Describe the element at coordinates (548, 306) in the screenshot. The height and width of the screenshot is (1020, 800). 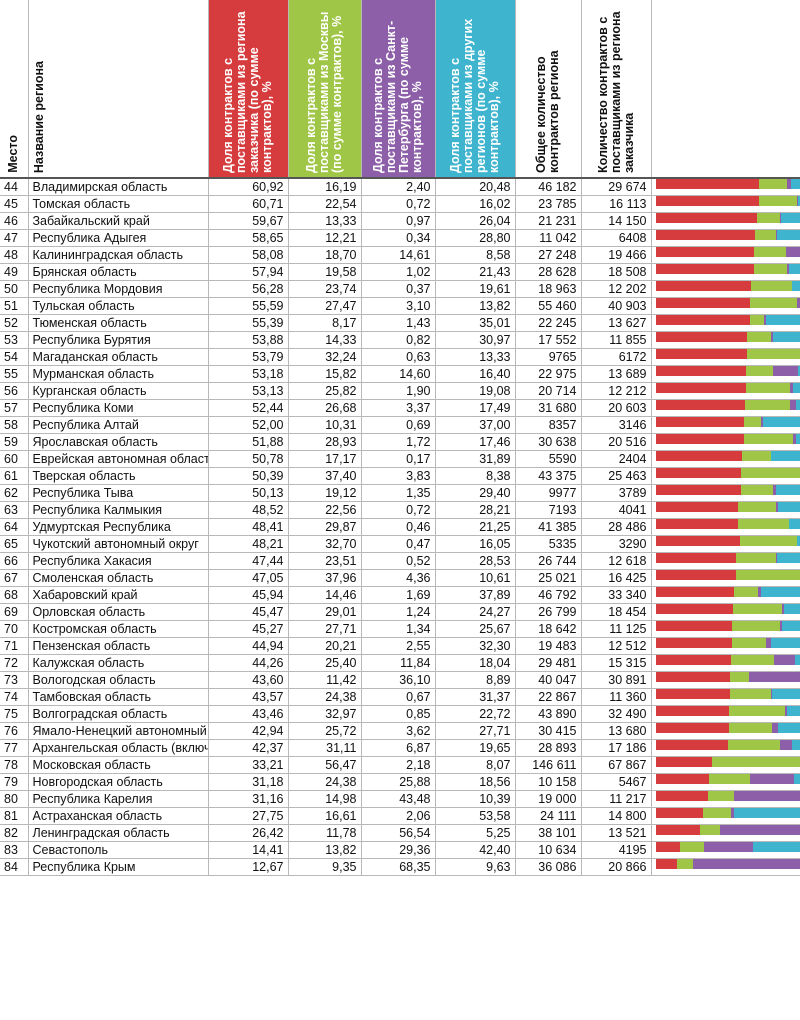
I see `row-total-contracts: 55 460` at that location.